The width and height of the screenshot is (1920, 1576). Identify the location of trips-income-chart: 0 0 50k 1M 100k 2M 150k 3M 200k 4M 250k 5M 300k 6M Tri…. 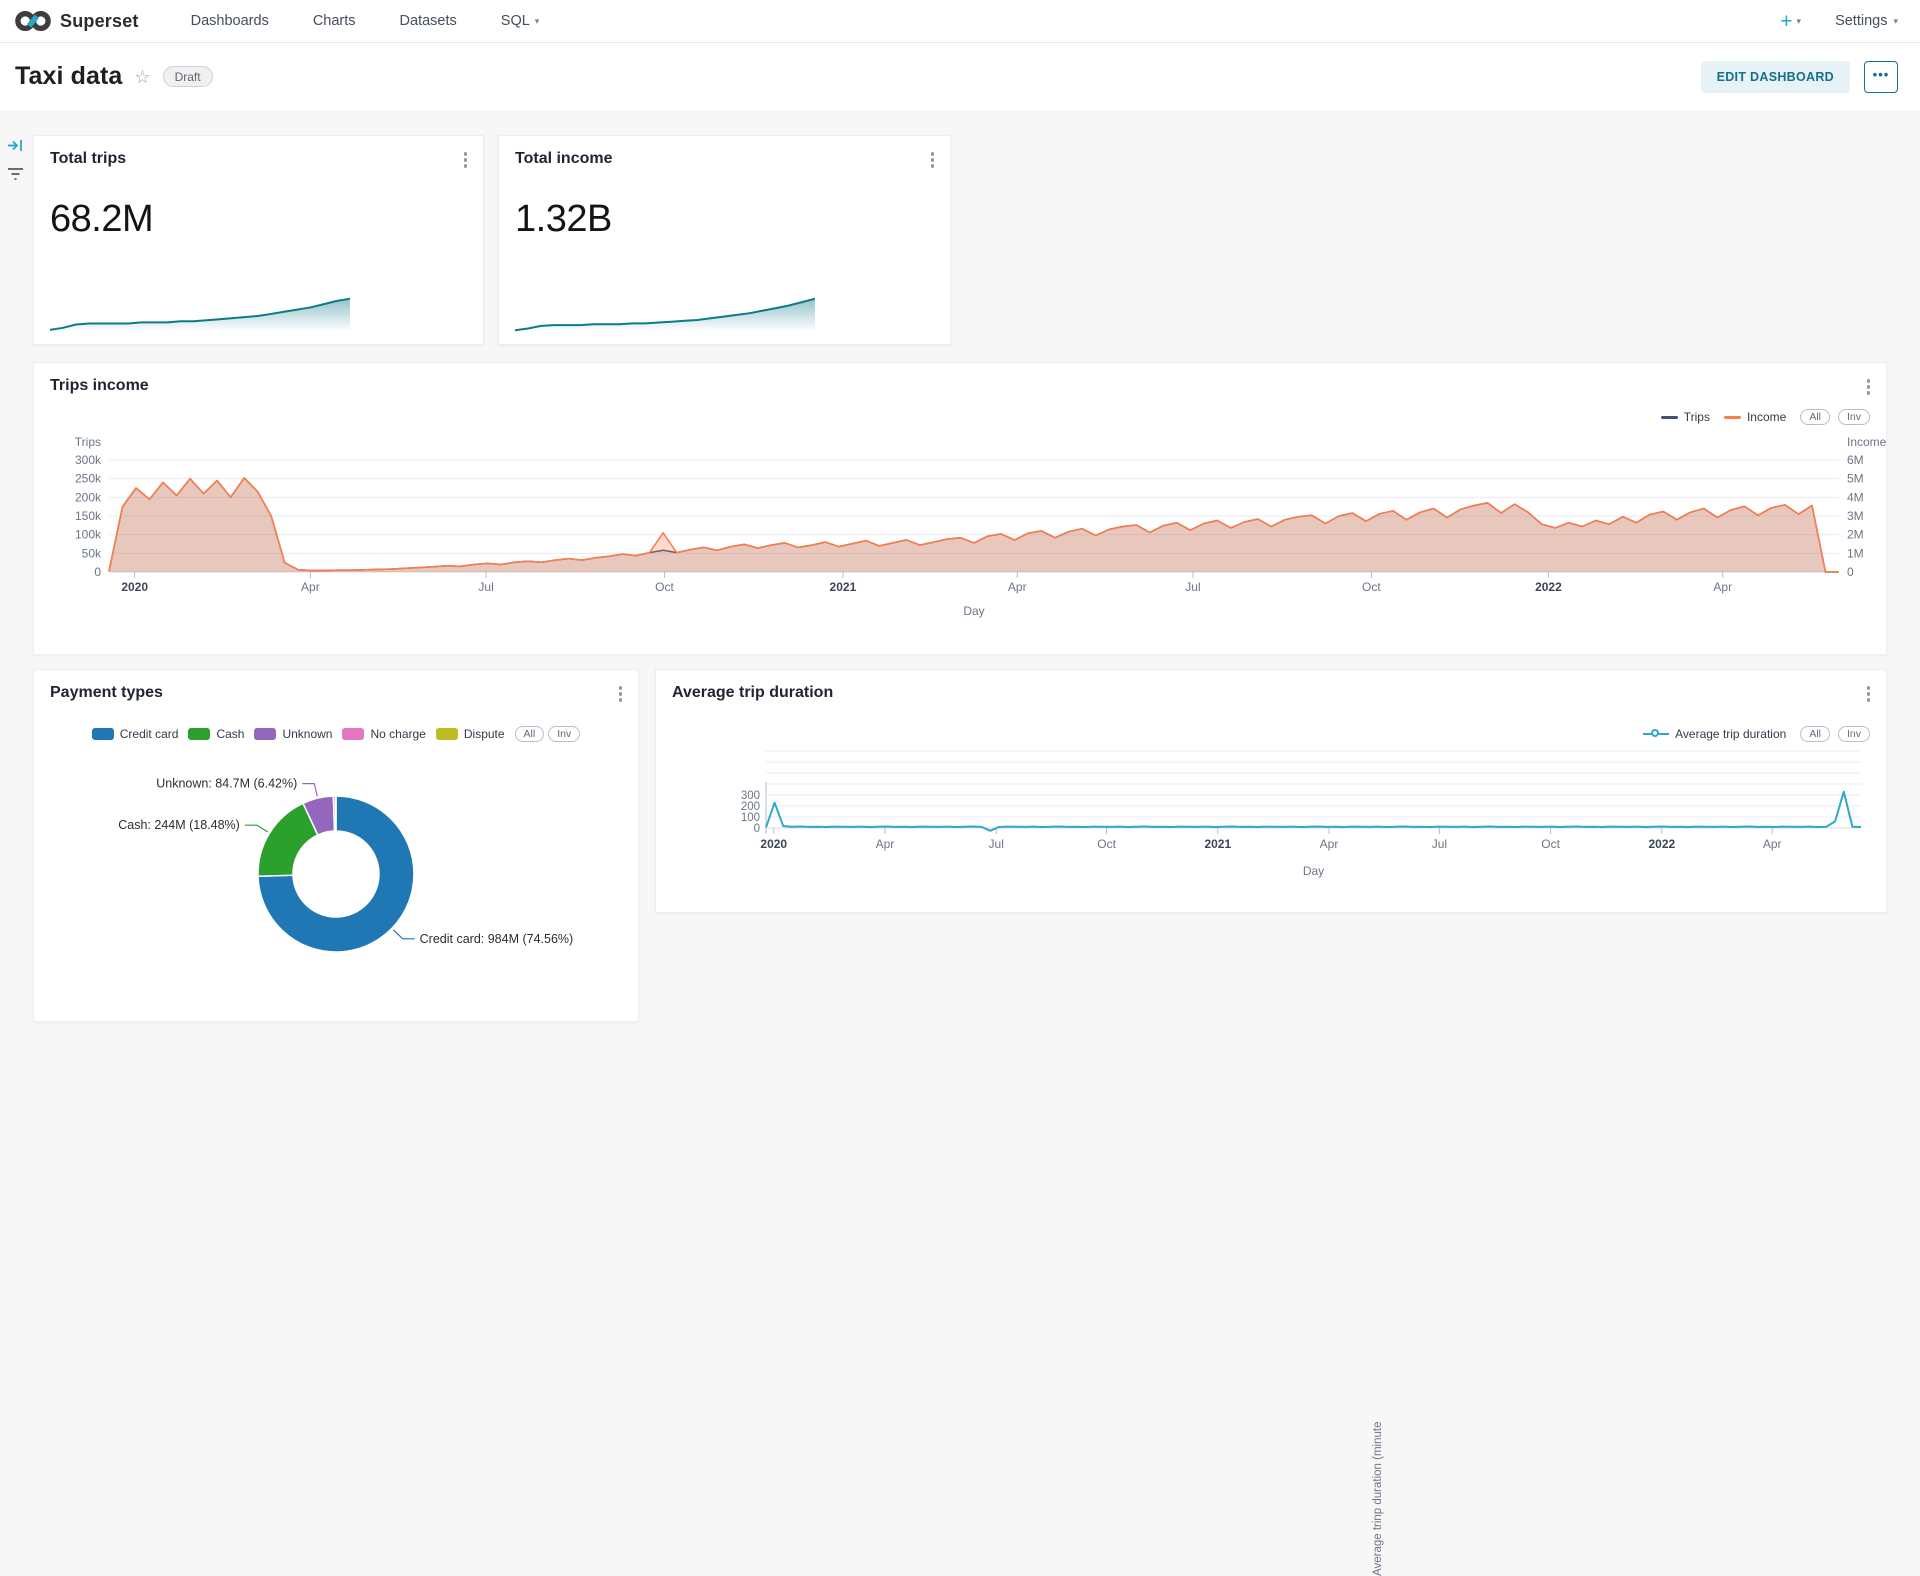
(981, 526).